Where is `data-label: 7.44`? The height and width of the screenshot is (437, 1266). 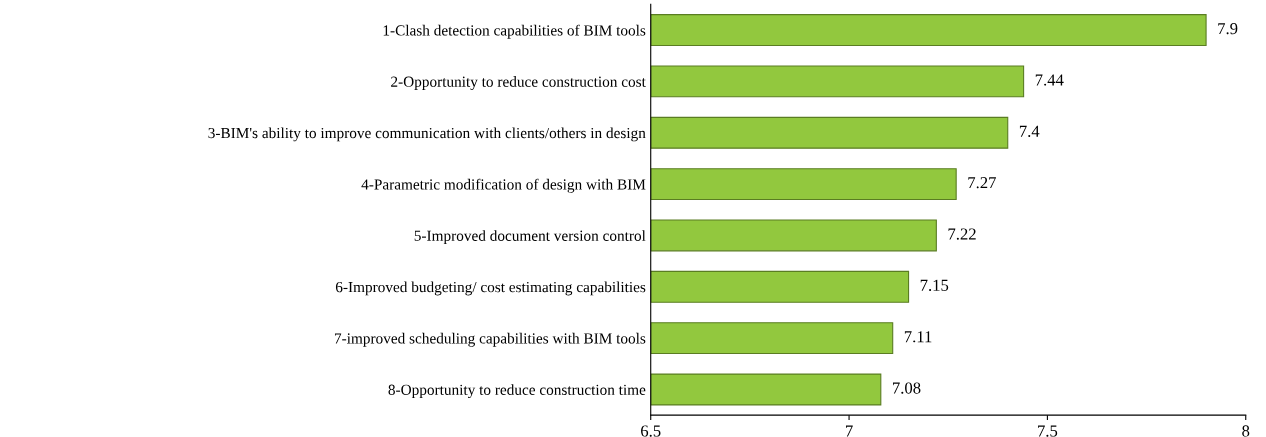
data-label: 7.44 is located at coordinates (1049, 80).